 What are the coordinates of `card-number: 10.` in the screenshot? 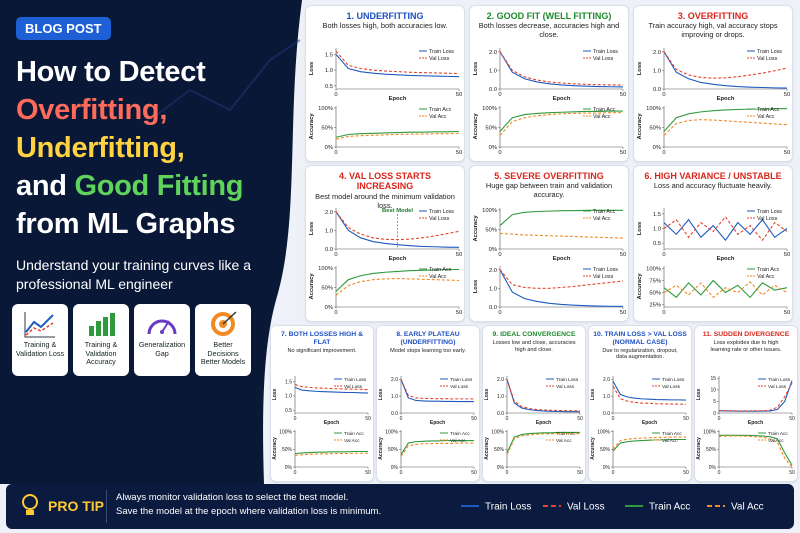 It's located at (598, 334).